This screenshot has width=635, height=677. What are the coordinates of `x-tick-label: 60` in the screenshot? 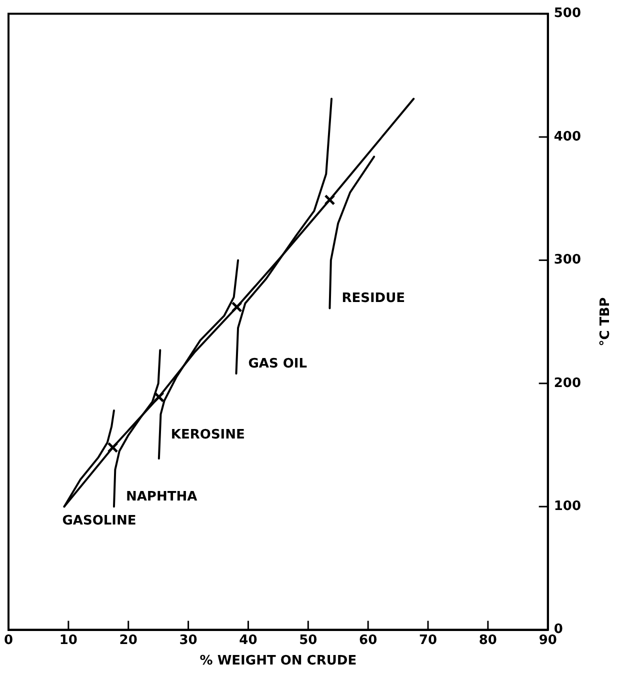 It's located at (368, 640).